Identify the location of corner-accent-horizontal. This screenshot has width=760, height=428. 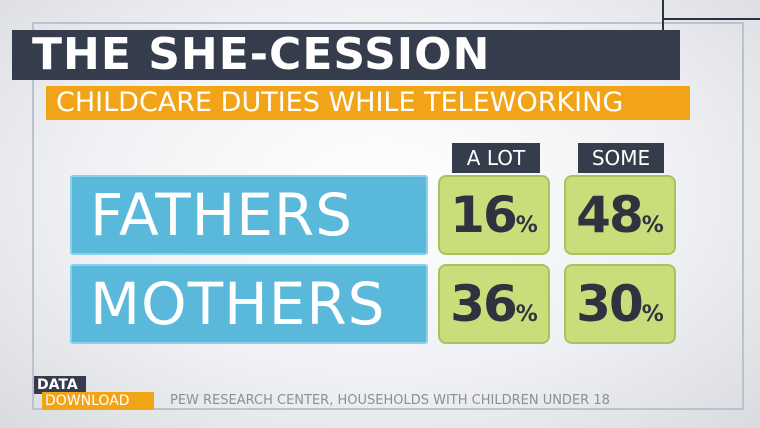
(711, 19).